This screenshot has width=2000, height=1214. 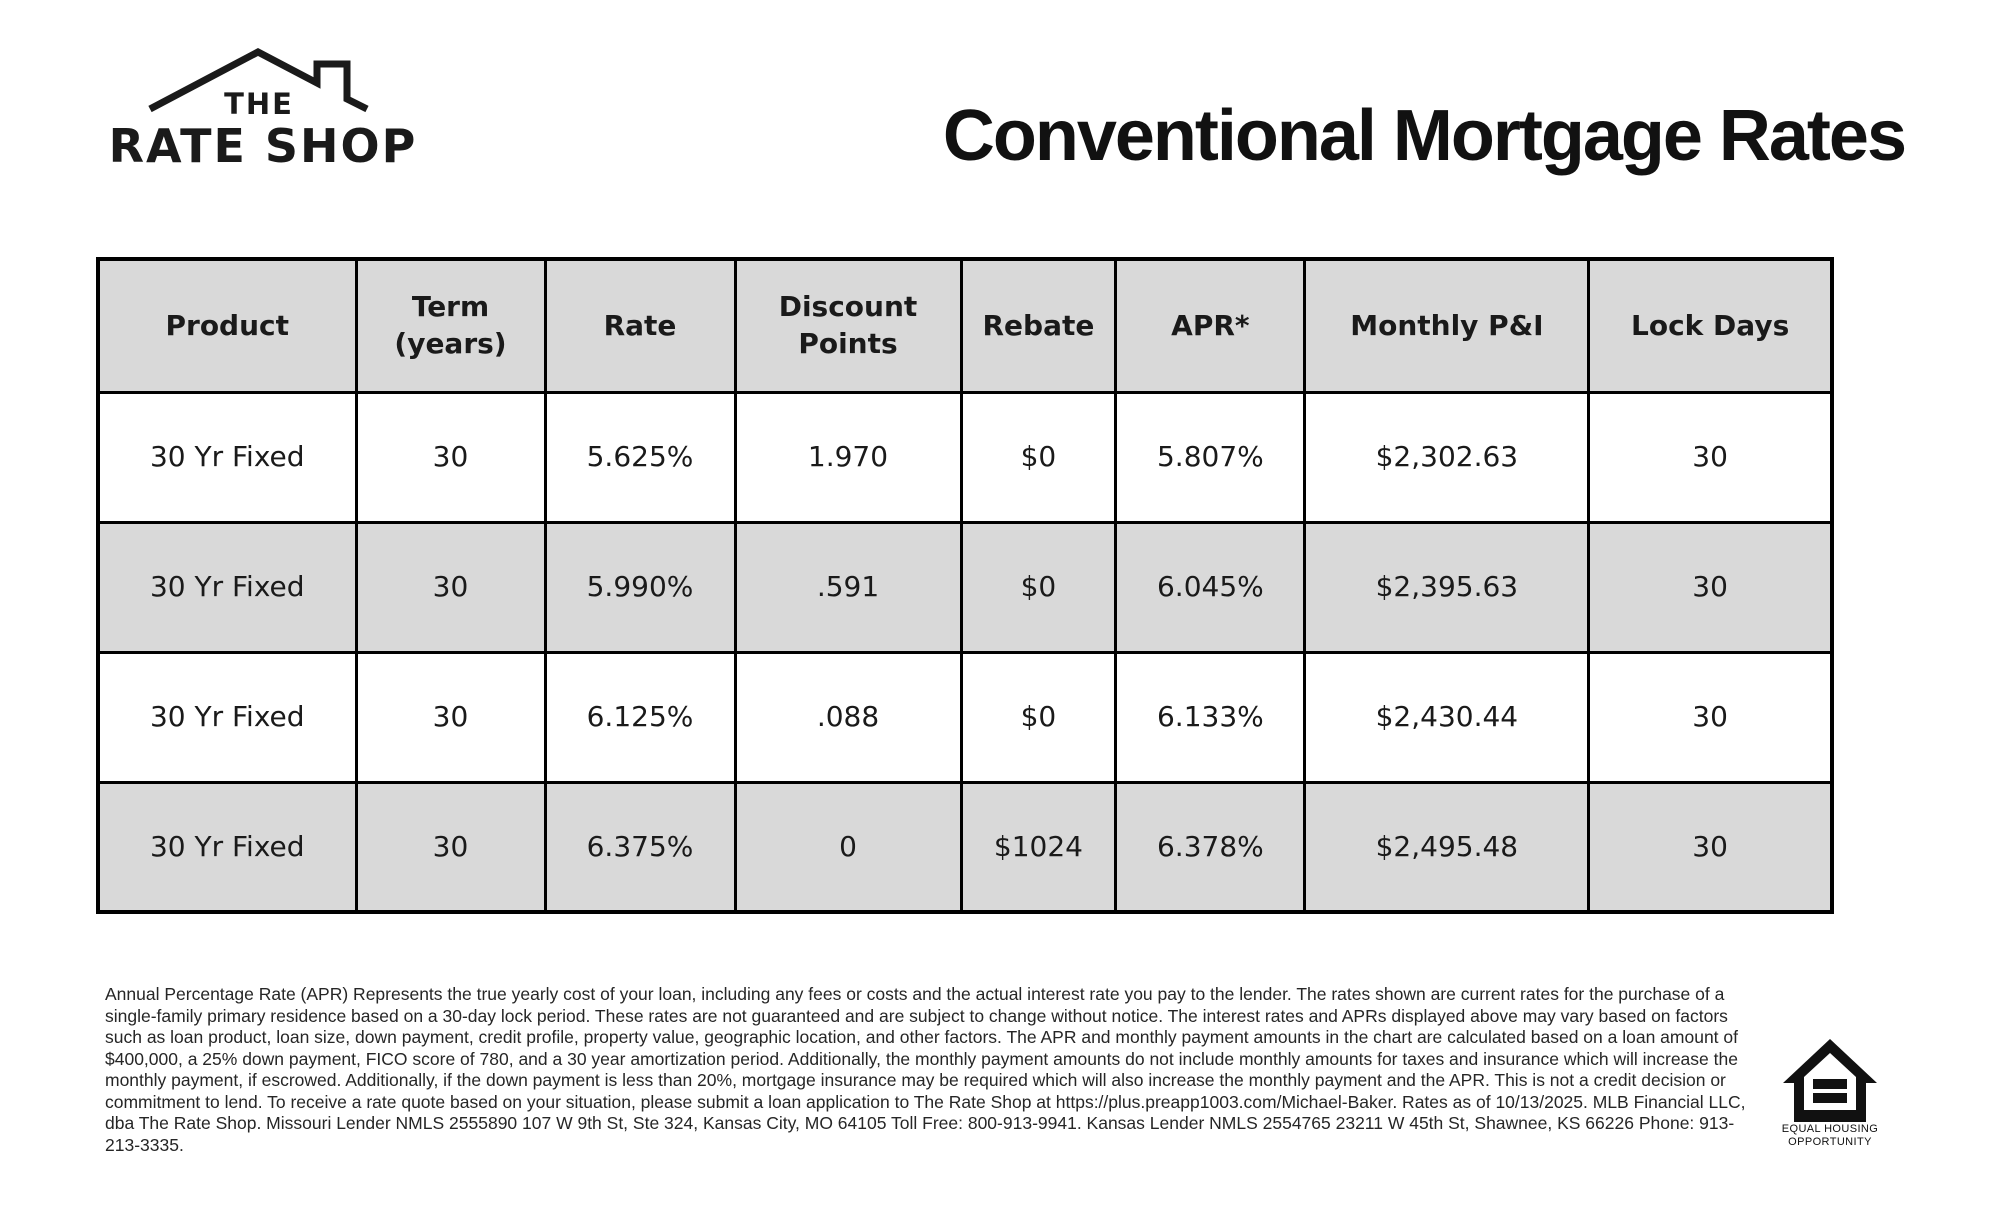 What do you see at coordinates (1447, 717) in the screenshot?
I see `cell-monthly-pi: $2,430.44` at bounding box center [1447, 717].